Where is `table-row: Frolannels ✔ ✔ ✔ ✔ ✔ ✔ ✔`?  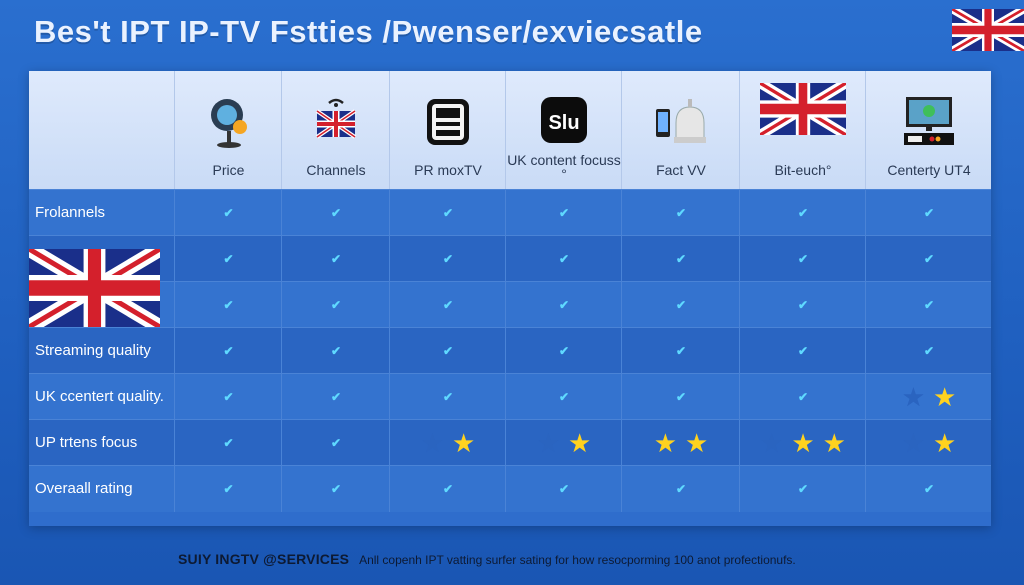 table-row: Frolannels ✔ ✔ ✔ ✔ ✔ ✔ ✔ is located at coordinates (510, 212).